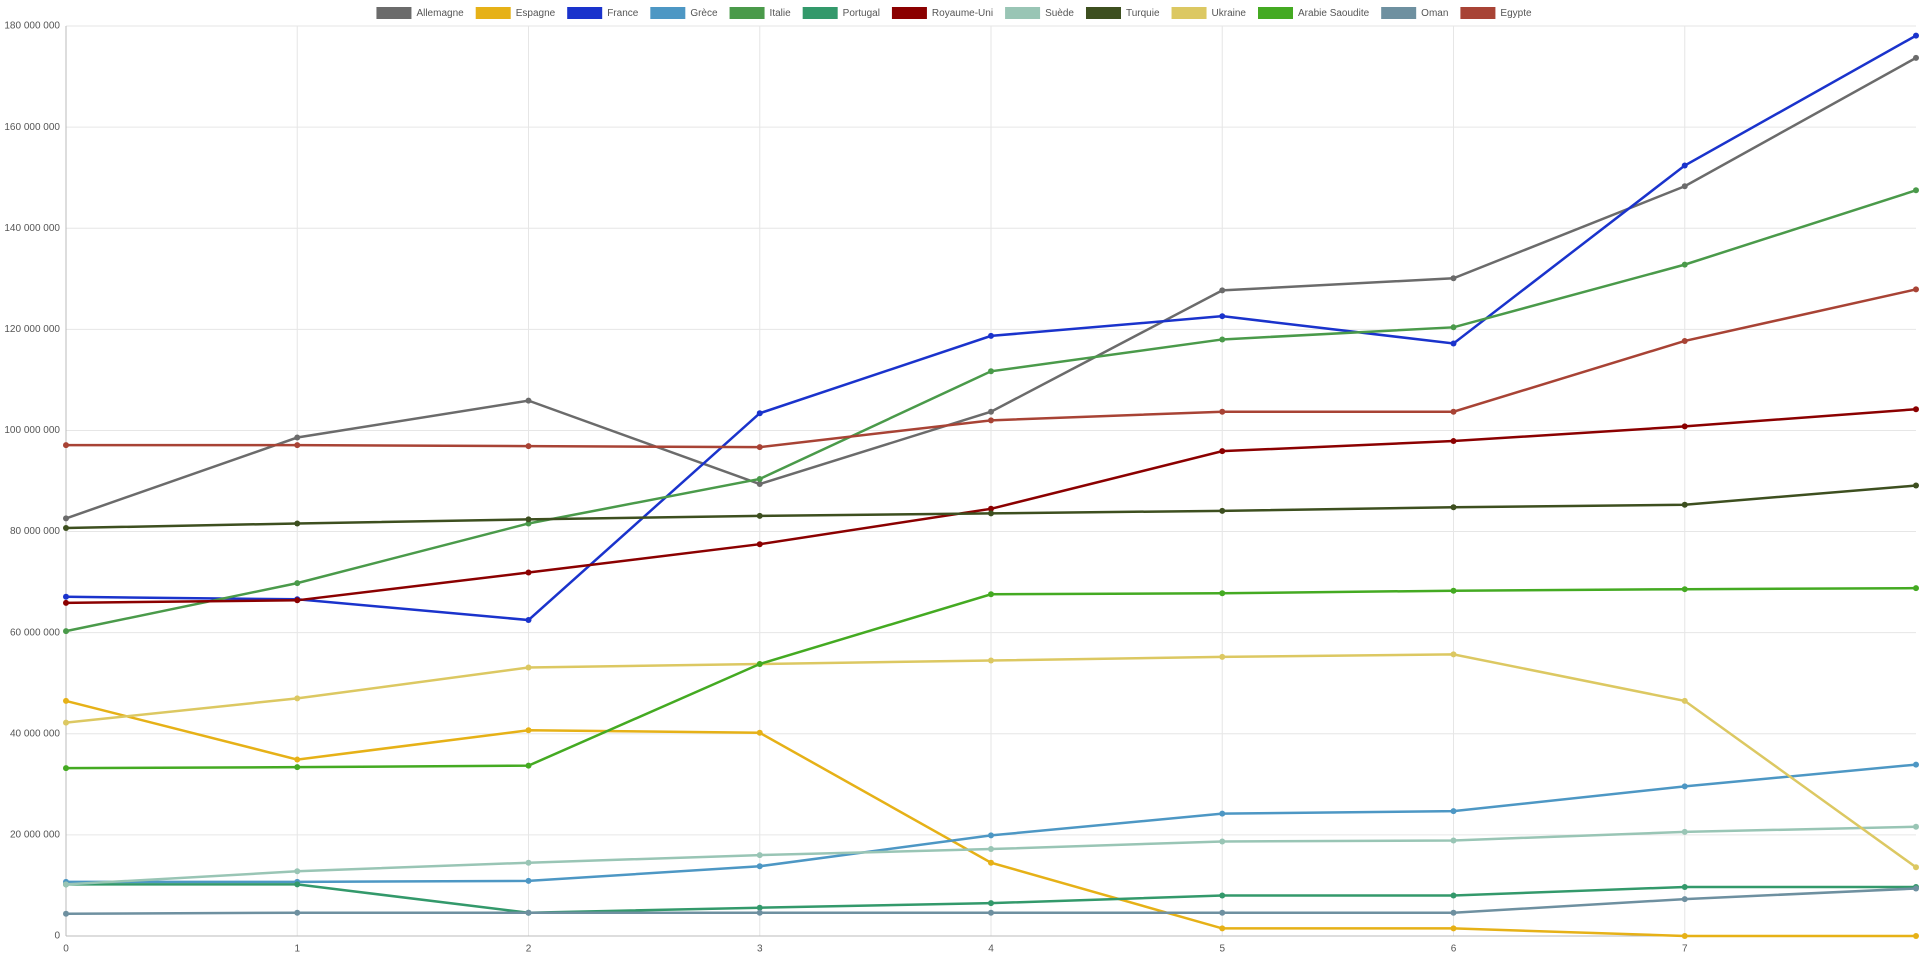  What do you see at coordinates (32, 430) in the screenshot?
I see `y-tick-label: 100 000 000` at bounding box center [32, 430].